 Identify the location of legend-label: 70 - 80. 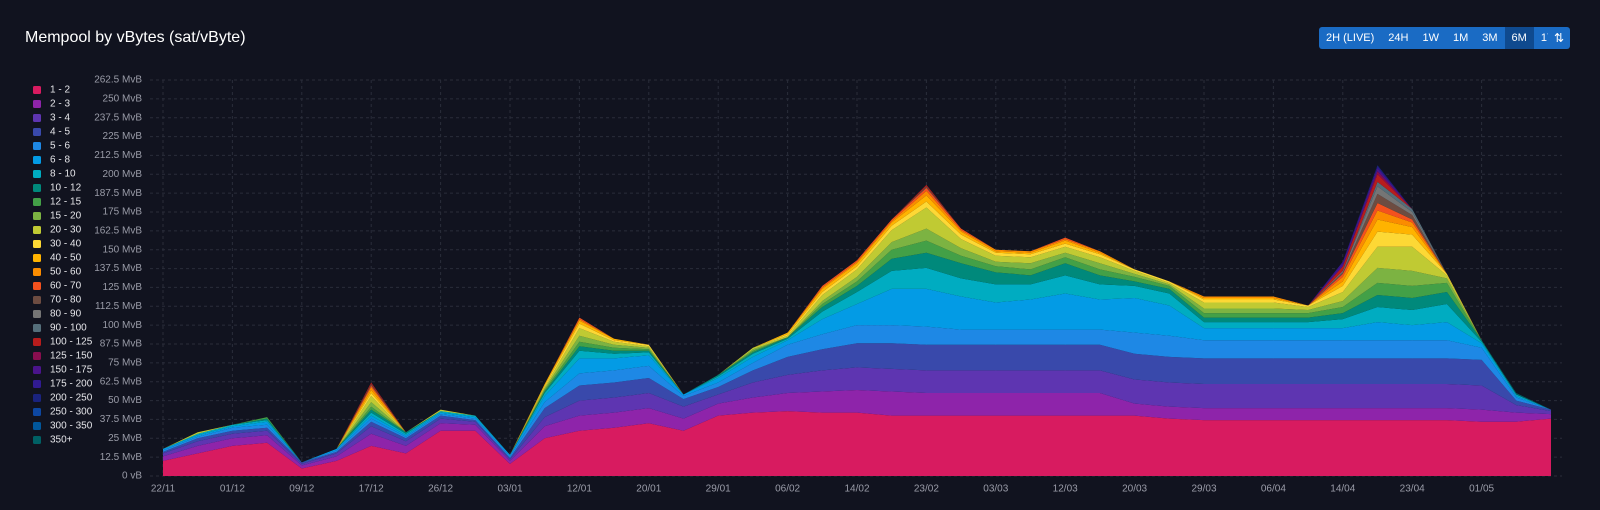
(66, 300).